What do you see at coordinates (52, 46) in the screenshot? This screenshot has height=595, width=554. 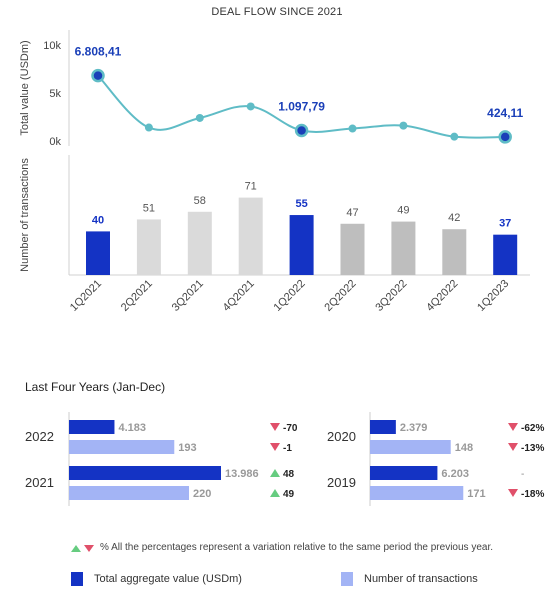 I see `y-tick-label: 10k` at bounding box center [52, 46].